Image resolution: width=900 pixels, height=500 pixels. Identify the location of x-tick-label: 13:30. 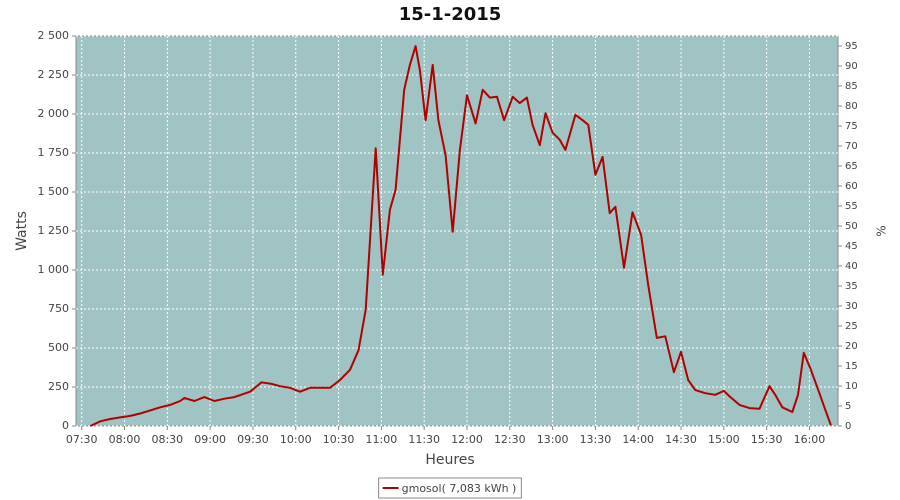
(596, 439).